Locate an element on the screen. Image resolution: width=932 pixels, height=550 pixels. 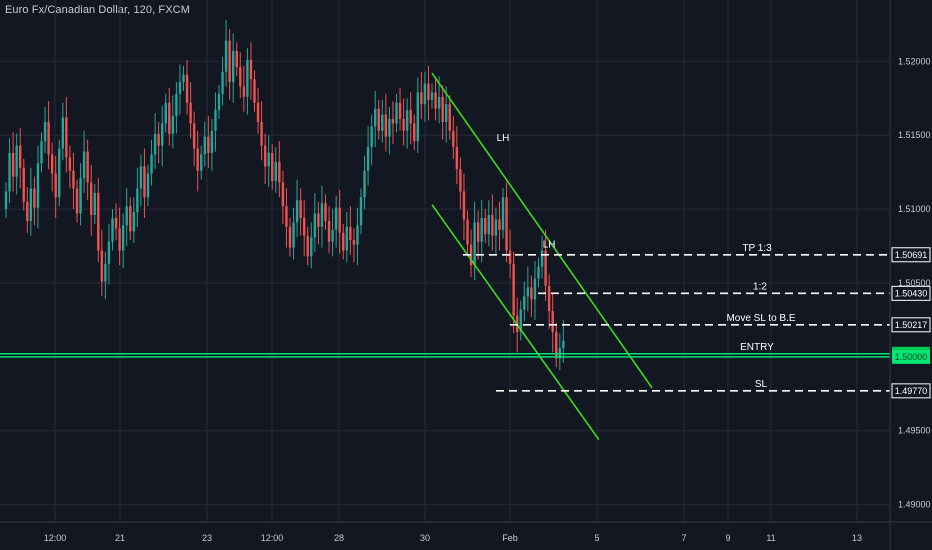
channel-lower-line is located at coordinates (515, 322).